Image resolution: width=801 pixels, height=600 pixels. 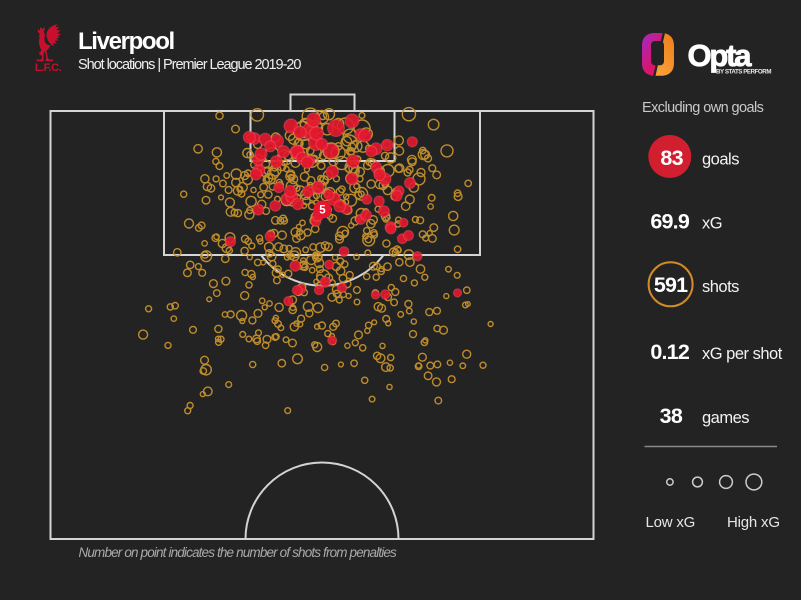 I want to click on svg-text: 0.12, so click(x=669, y=352).